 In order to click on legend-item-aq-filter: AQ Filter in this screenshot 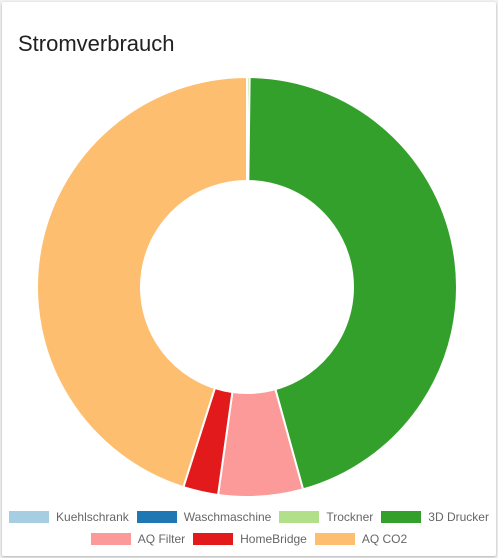, I will do `click(138, 539)`.